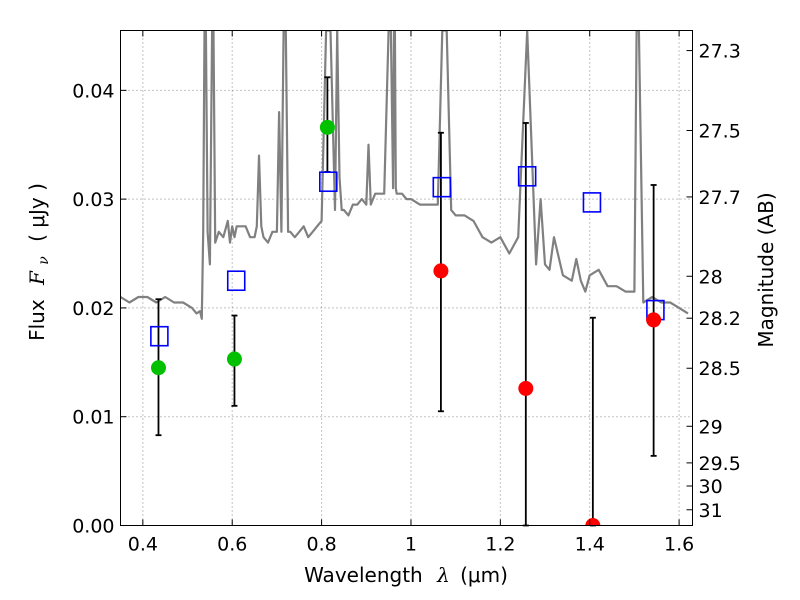 The height and width of the screenshot is (600, 800). I want to click on right-tick-label: 27.3, so click(720, 52).